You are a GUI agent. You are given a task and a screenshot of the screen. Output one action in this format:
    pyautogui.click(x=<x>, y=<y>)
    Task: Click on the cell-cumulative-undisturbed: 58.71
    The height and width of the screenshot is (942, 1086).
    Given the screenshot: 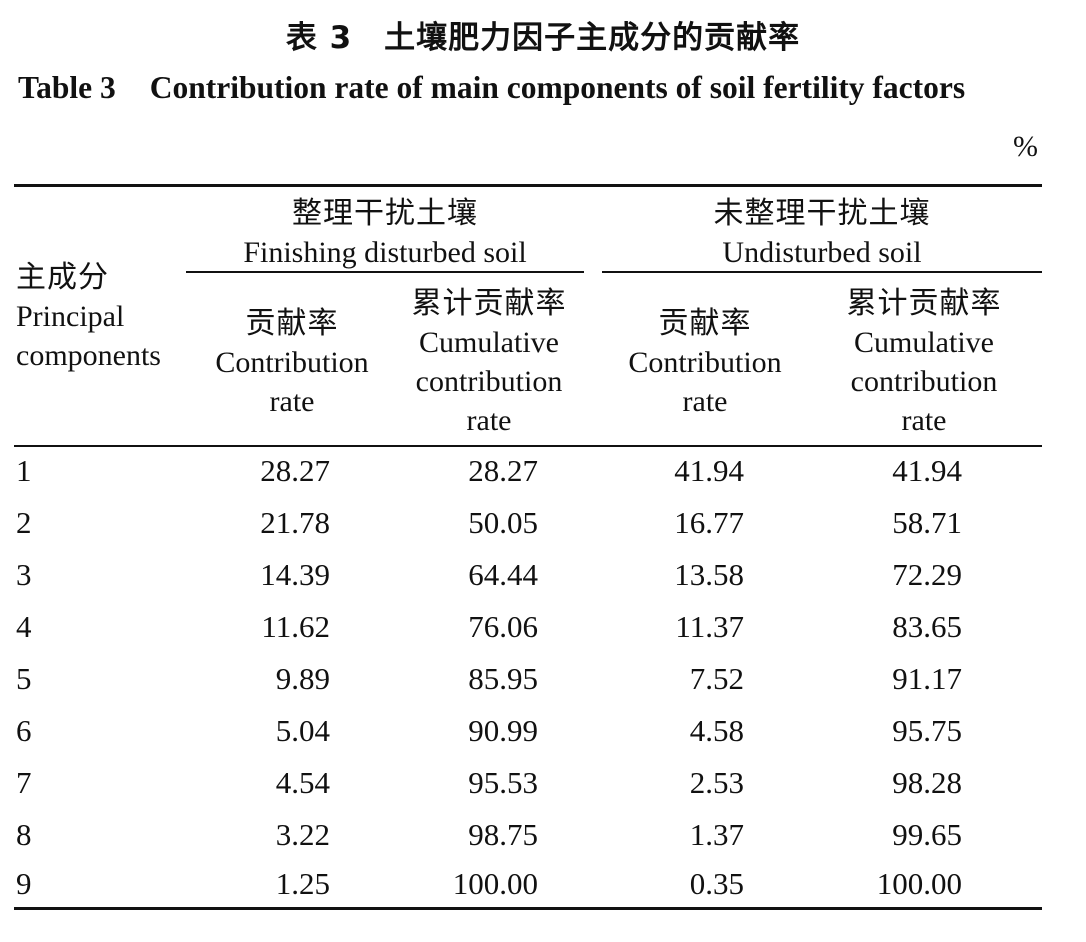 What is the action you would take?
    pyautogui.click(x=927, y=522)
    